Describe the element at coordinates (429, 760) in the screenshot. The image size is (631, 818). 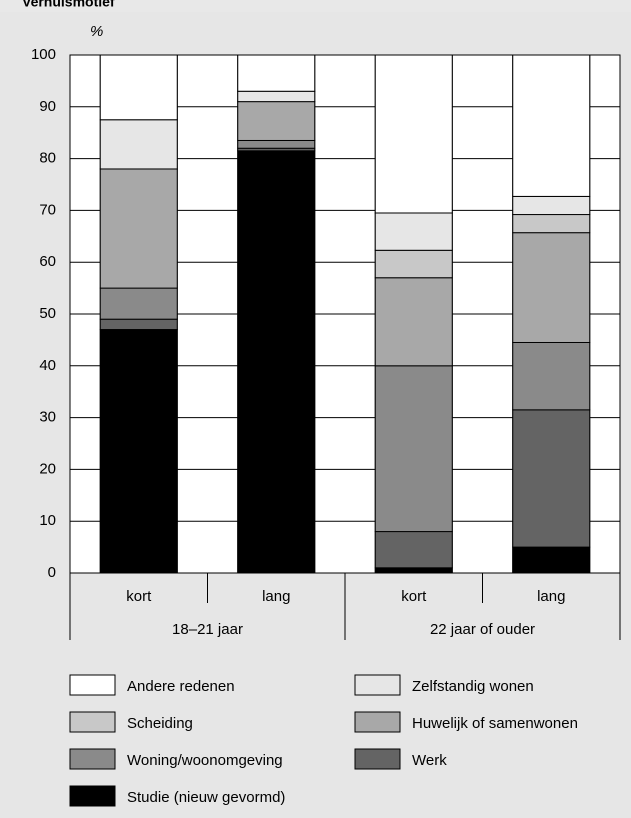
I see `legend-label: Werk` at that location.